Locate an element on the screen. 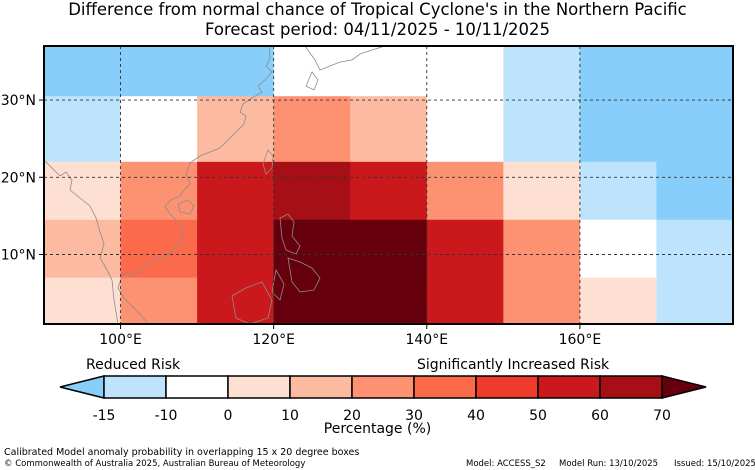 This screenshot has height=470, width=755. coastline-korea-japan is located at coordinates (345, 68).